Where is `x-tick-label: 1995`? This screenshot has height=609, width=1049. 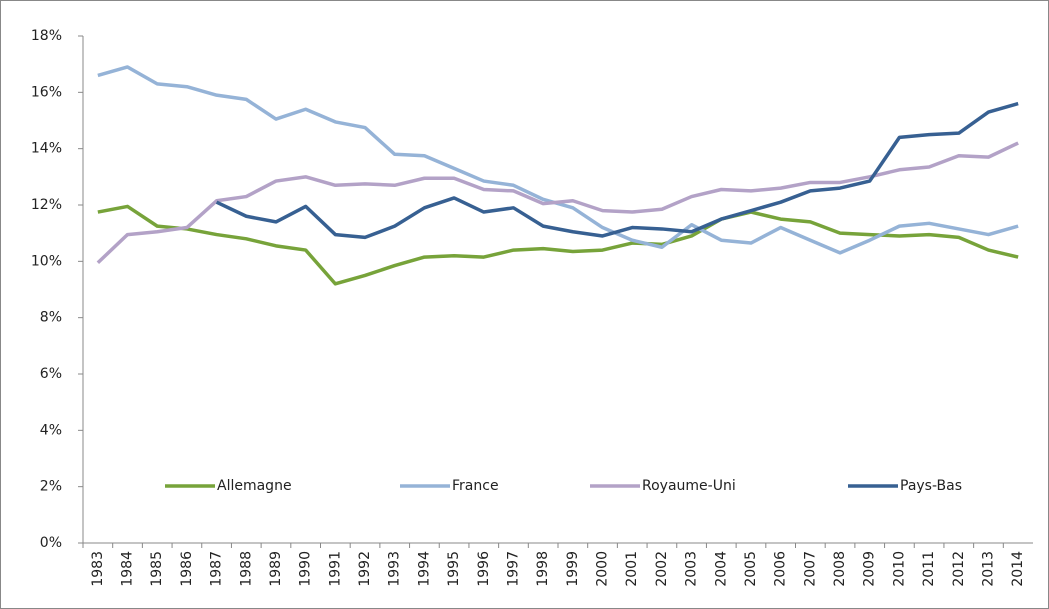 x-tick-label: 1995 is located at coordinates (454, 569).